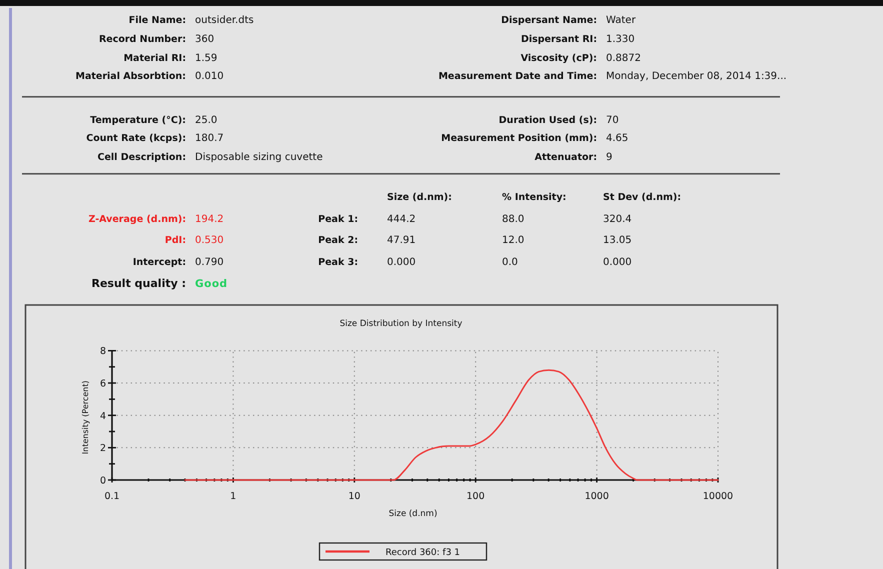 This screenshot has width=883, height=569. What do you see at coordinates (103, 481) in the screenshot?
I see `y-tick-label: 0` at bounding box center [103, 481].